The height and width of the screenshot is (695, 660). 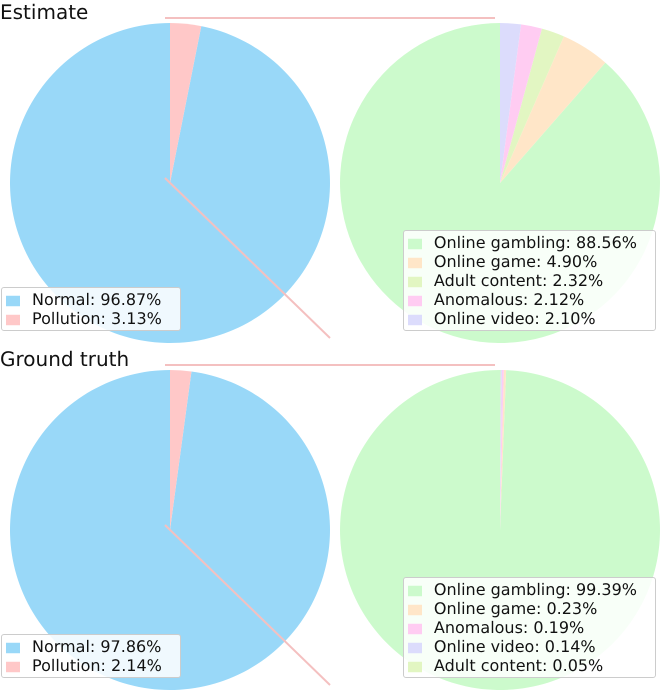 What do you see at coordinates (97, 665) in the screenshot?
I see `legend-label: Pollution: 2.14%` at bounding box center [97, 665].